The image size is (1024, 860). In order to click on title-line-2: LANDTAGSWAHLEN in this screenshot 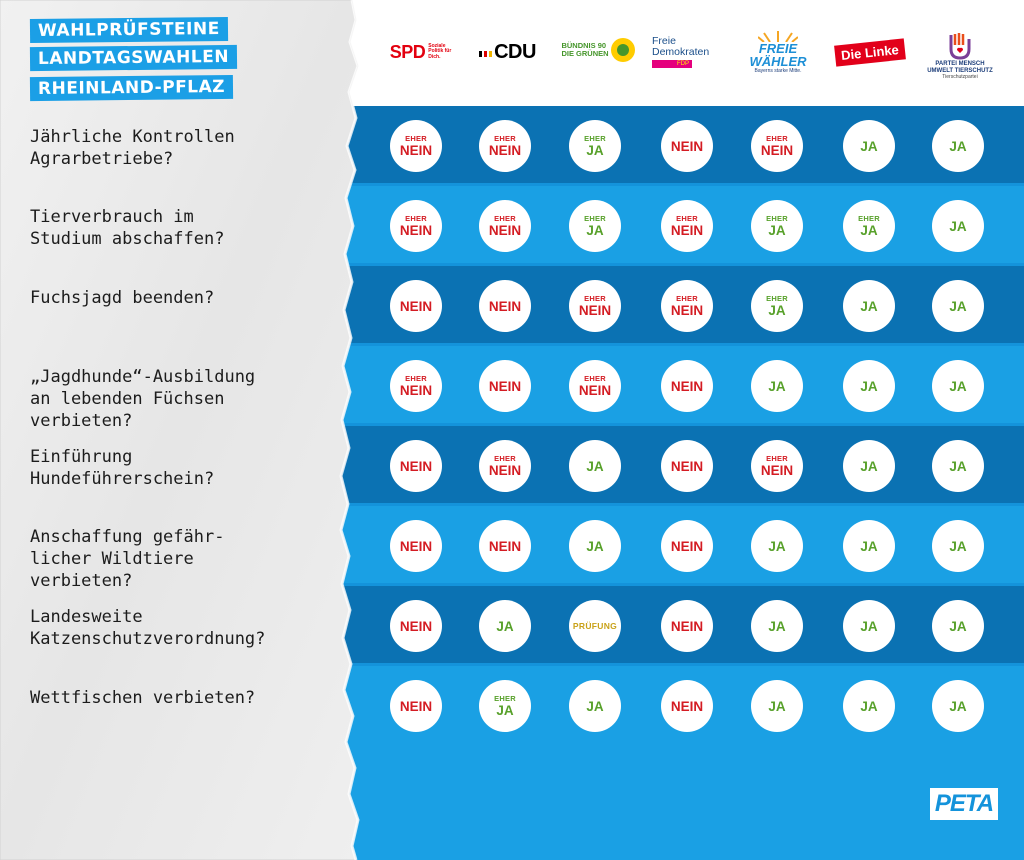, I will do `click(133, 58)`.